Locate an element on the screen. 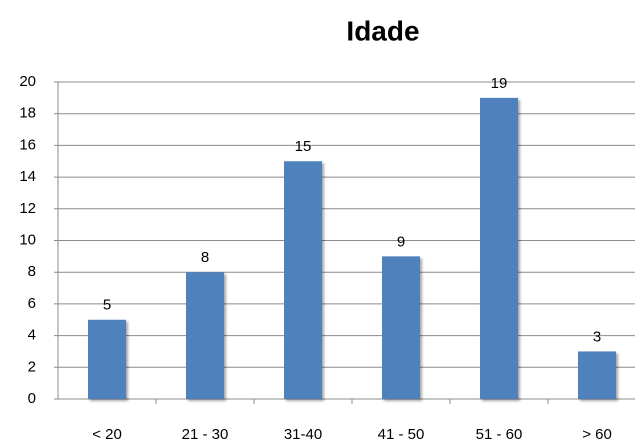 The height and width of the screenshot is (446, 635). data-label: 15 is located at coordinates (303, 146).